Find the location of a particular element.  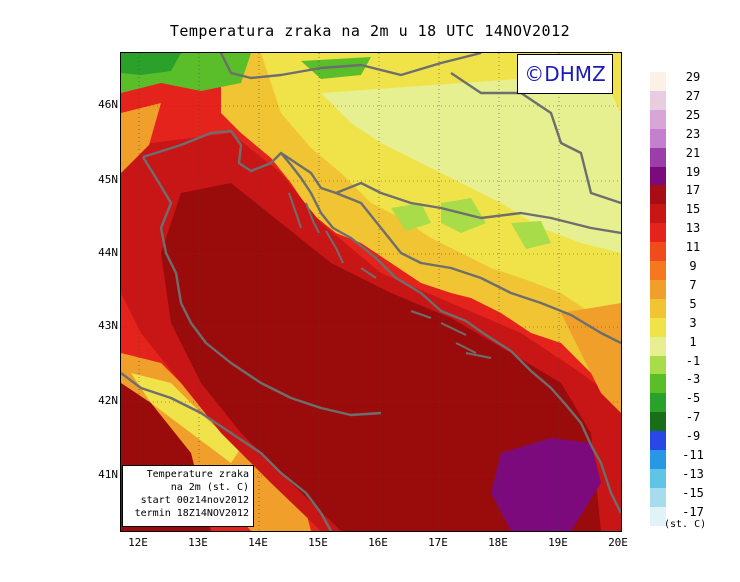

lon-label-19e: 19E is located at coordinates (558, 542).